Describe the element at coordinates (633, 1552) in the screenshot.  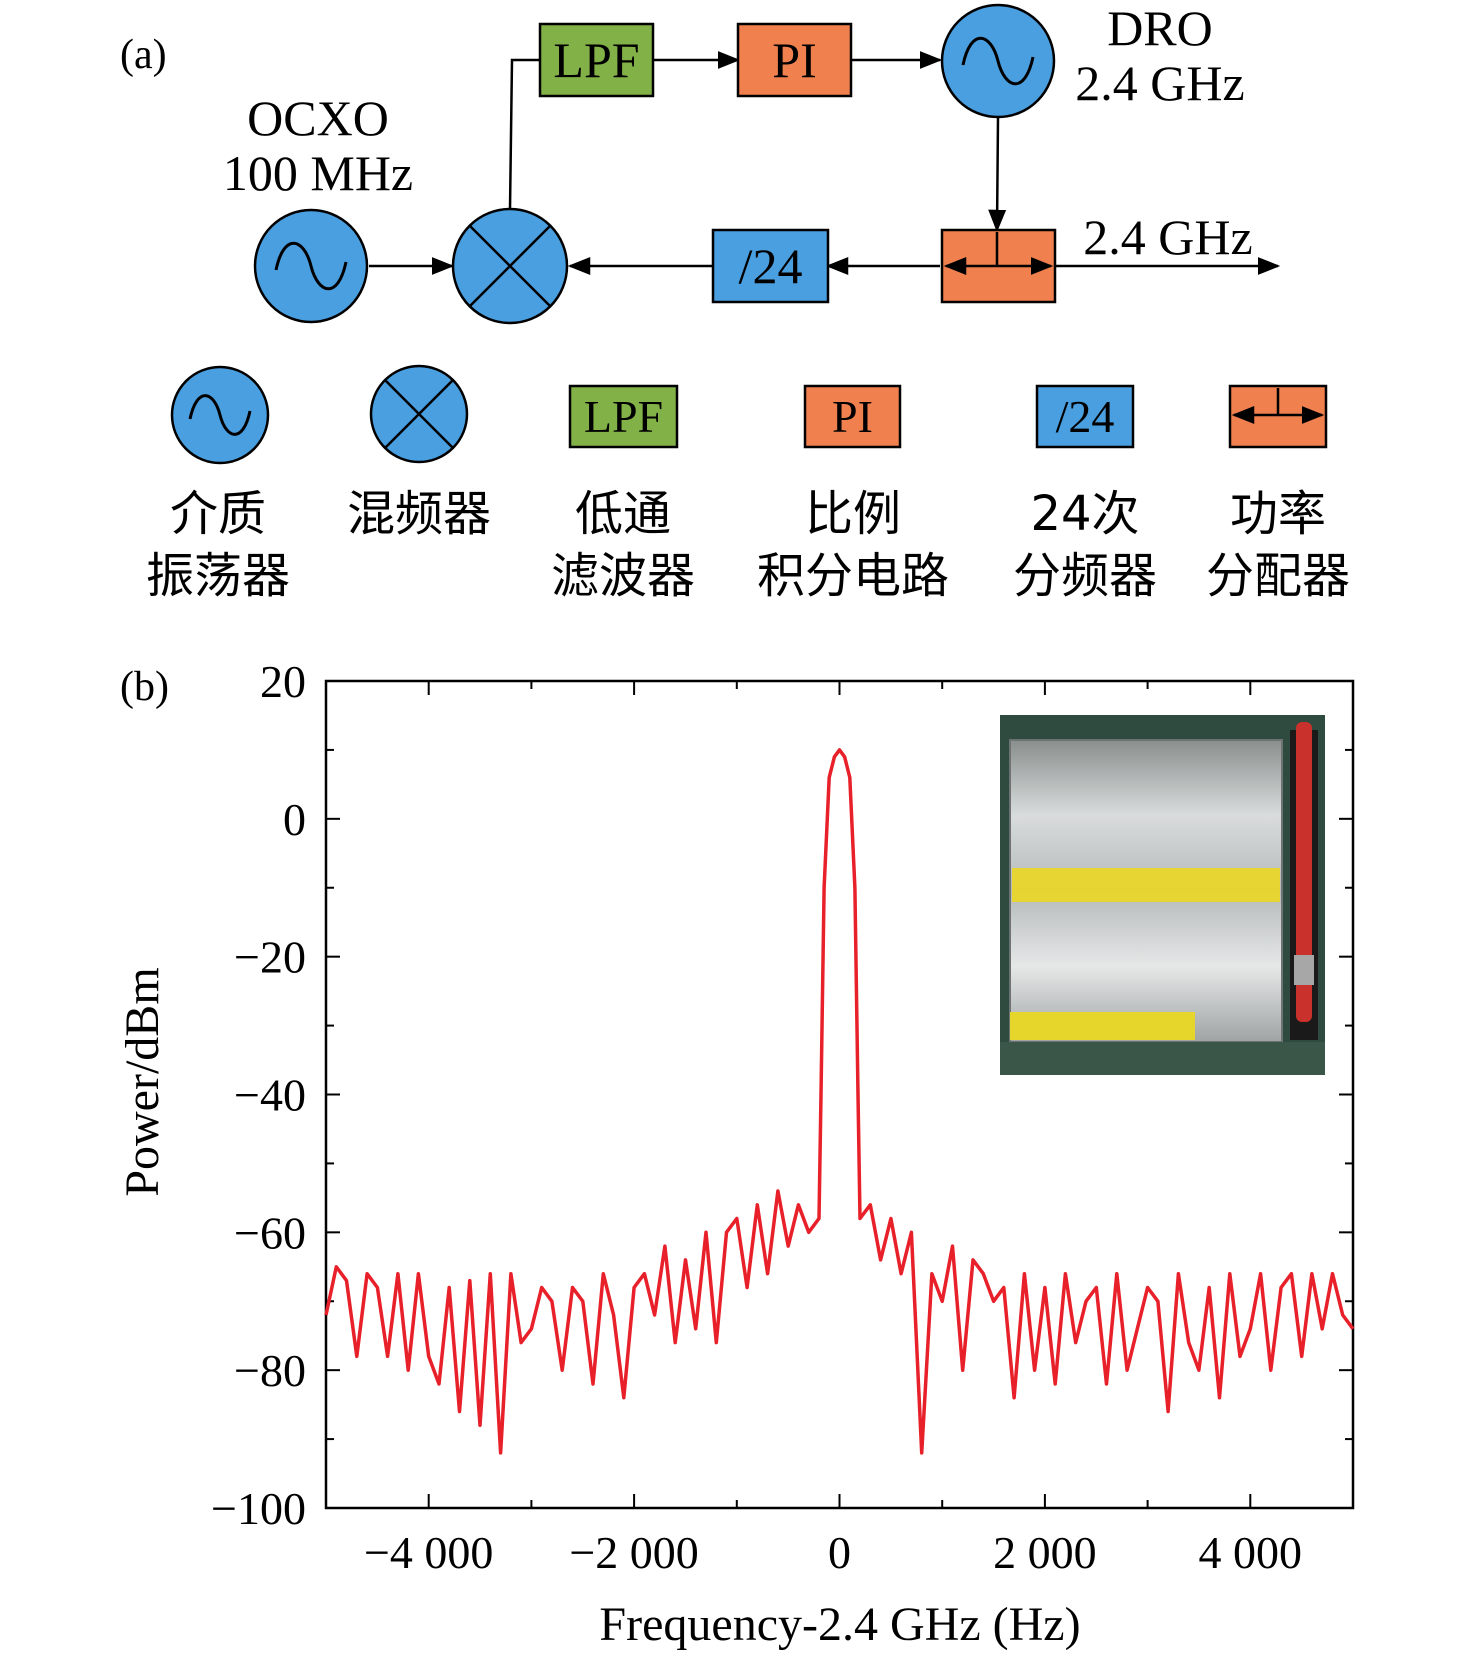
I see `x-tick-label: −2 000` at that location.